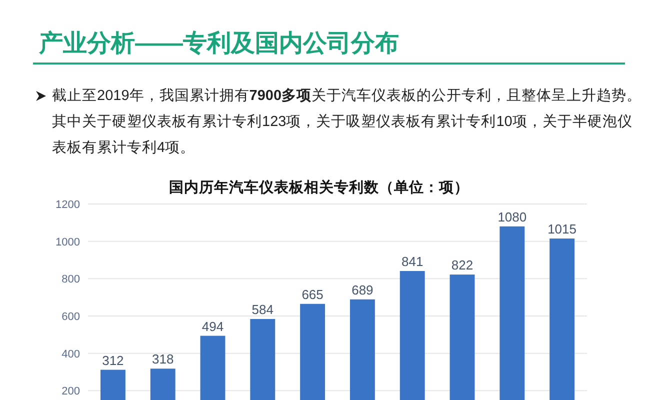 The width and height of the screenshot is (667, 400). Describe the element at coordinates (113, 360) in the screenshot. I see `data-label: 312` at that location.